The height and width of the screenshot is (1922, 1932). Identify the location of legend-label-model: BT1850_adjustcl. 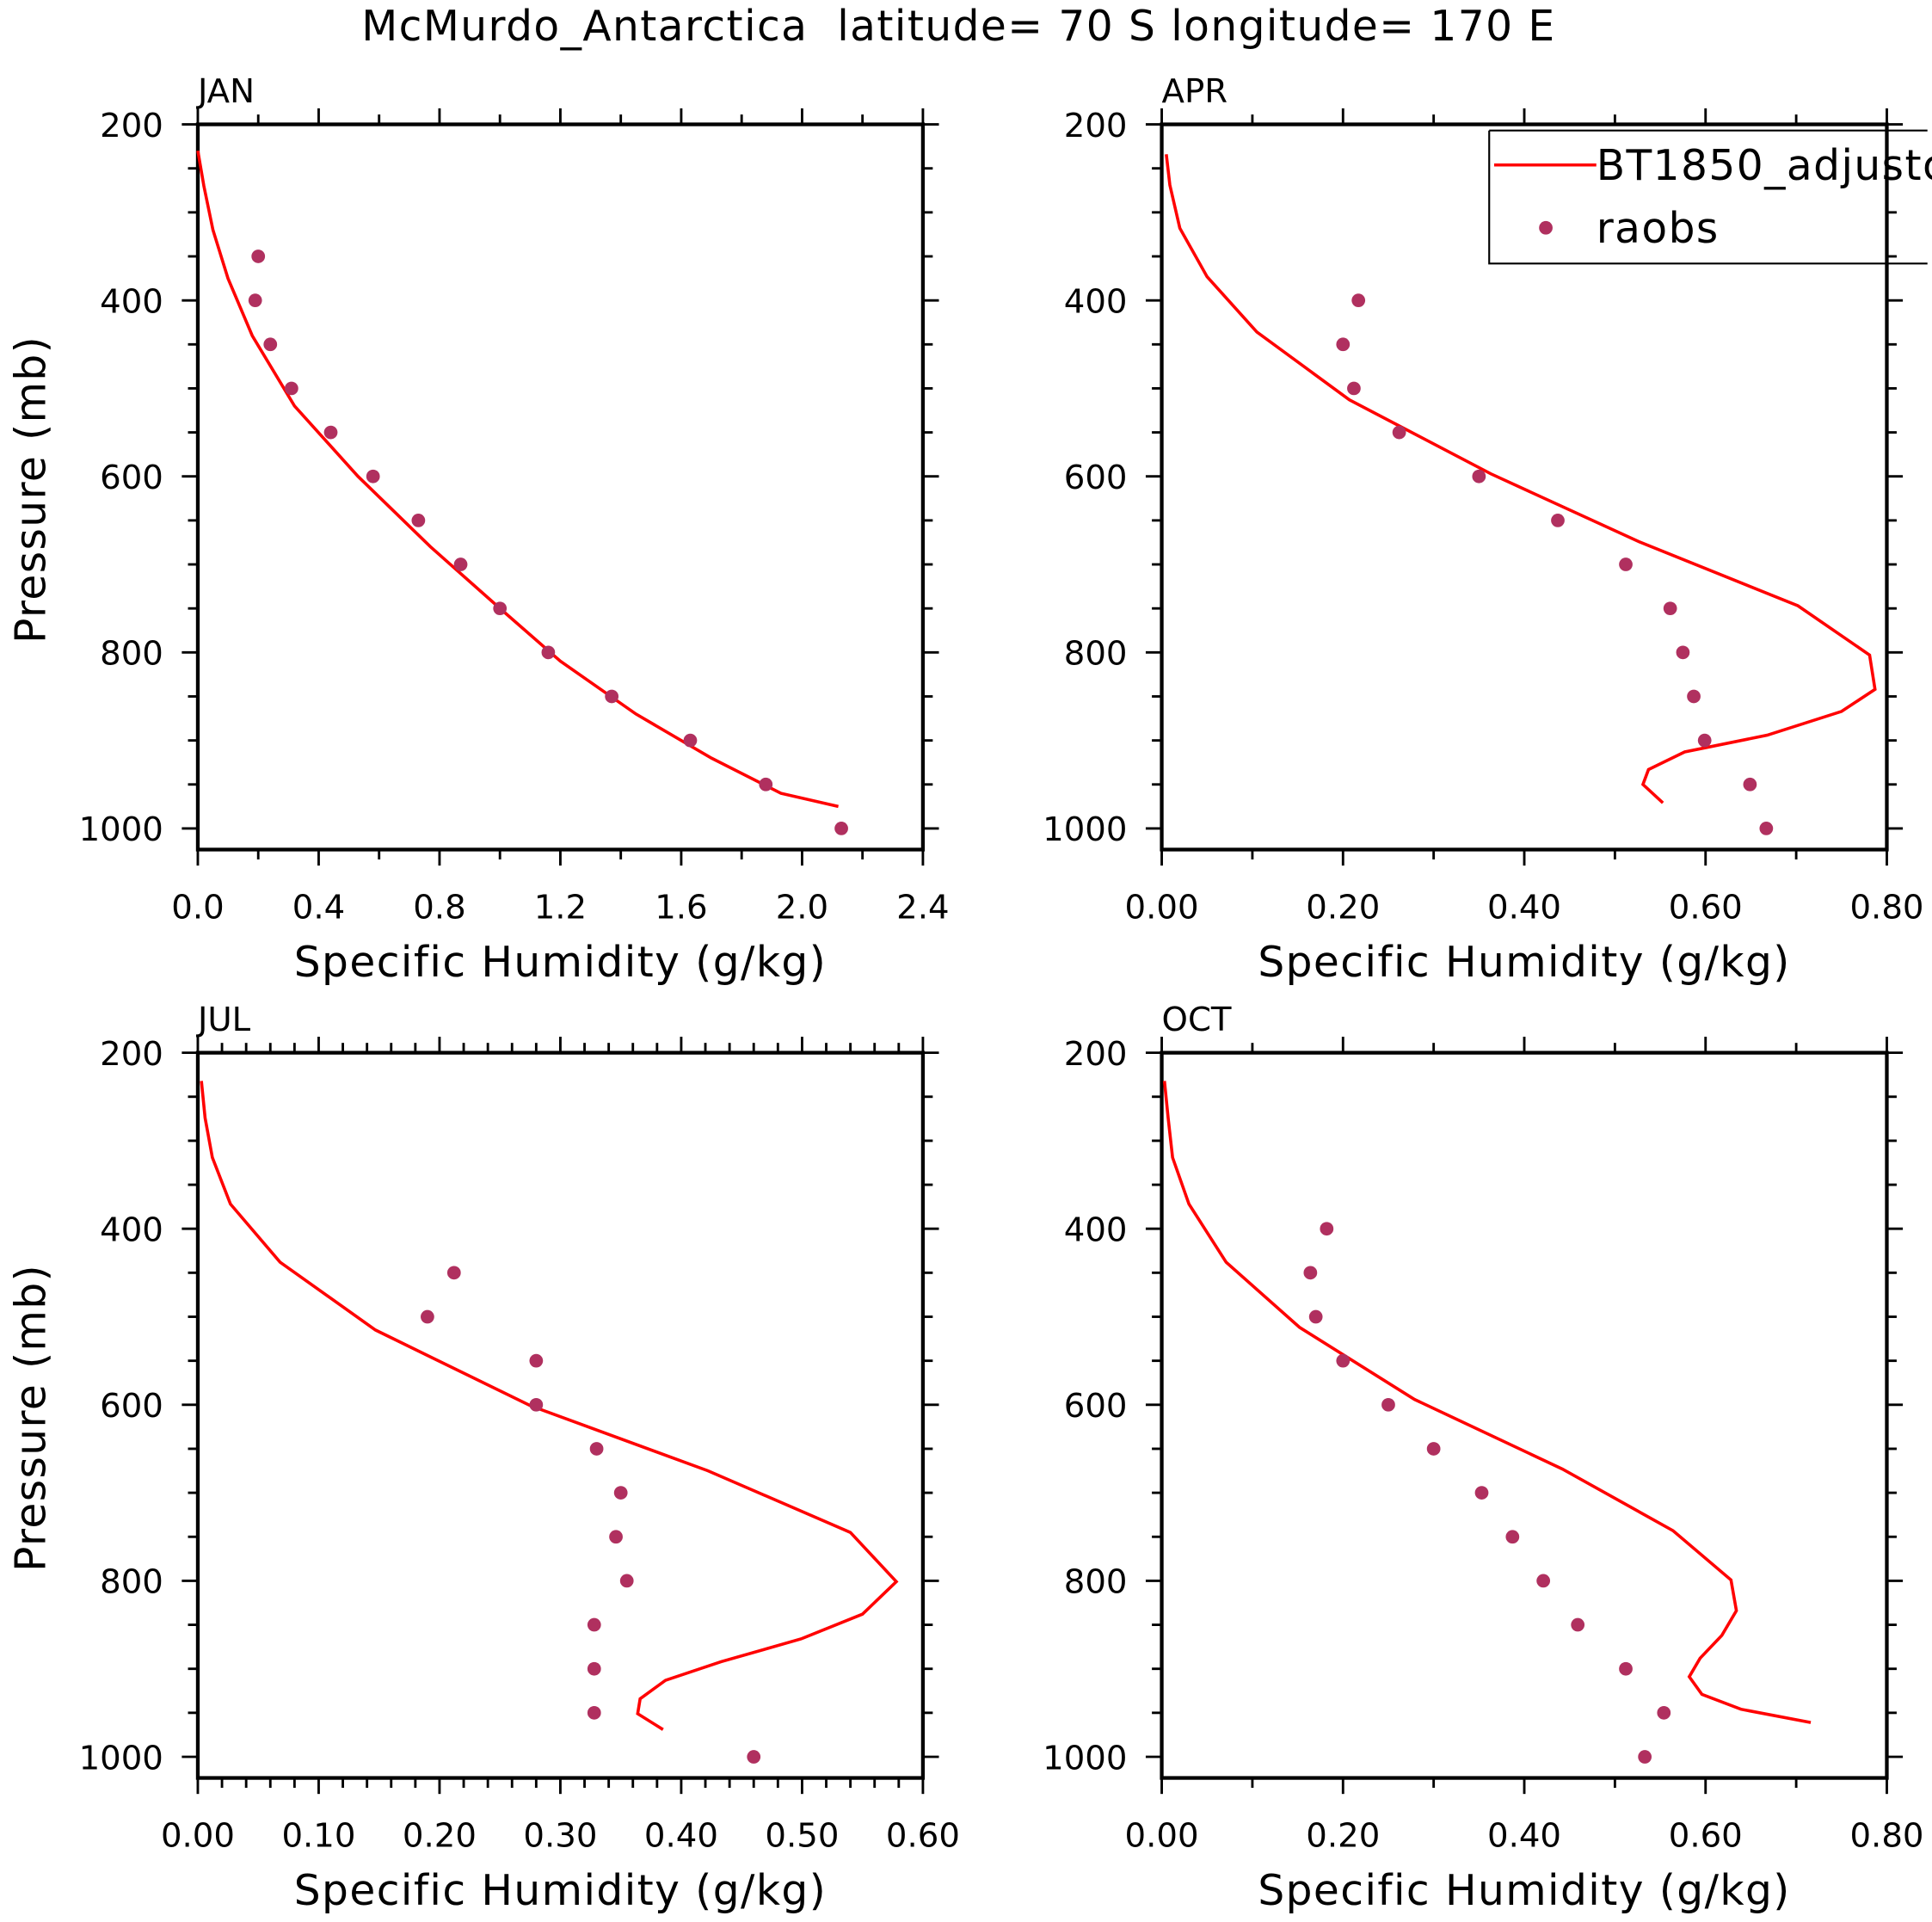
(1765, 166).